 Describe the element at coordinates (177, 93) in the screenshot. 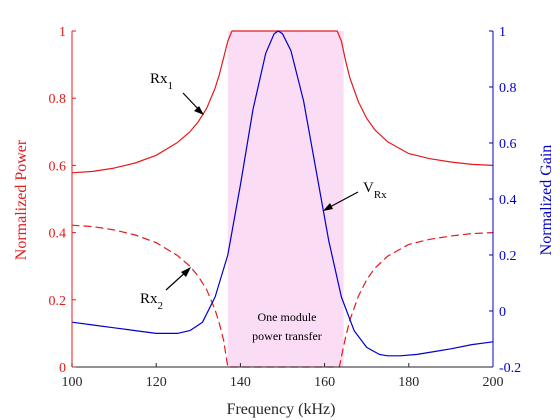

I see `annotation-rx1: Rx1` at that location.